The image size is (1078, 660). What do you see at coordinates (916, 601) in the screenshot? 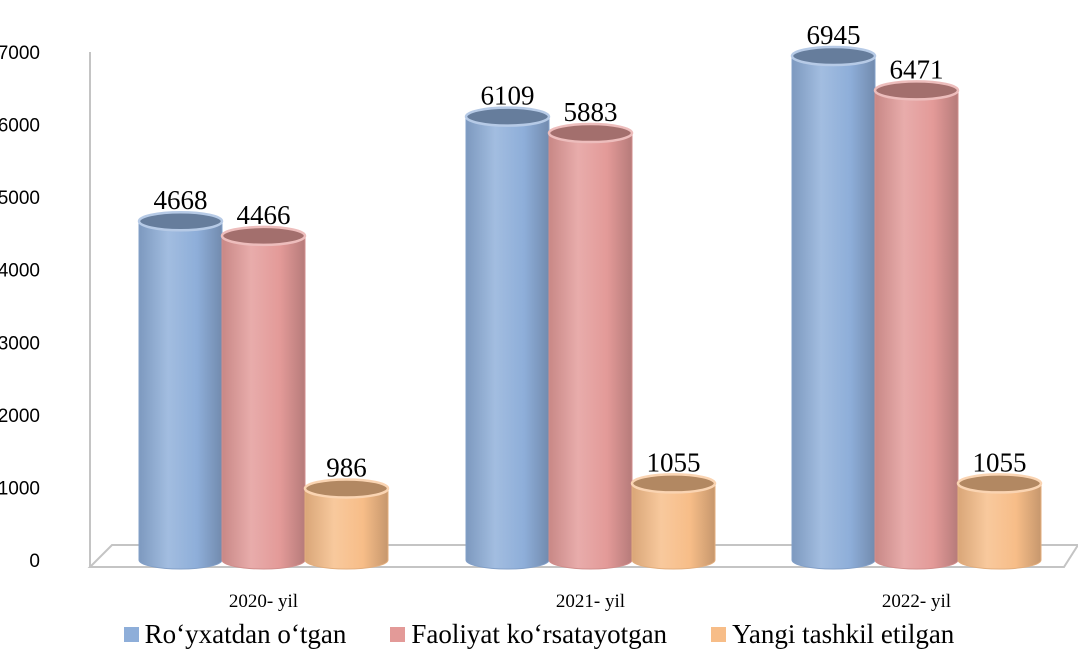
I see `x-tick-label: 2022- yil` at bounding box center [916, 601].